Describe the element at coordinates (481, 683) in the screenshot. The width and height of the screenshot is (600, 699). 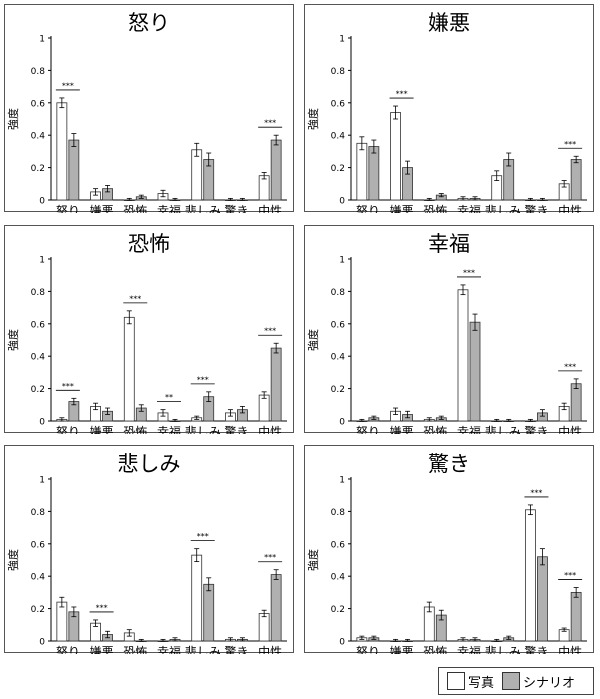
I see `legend-label-photo: 写真` at that location.